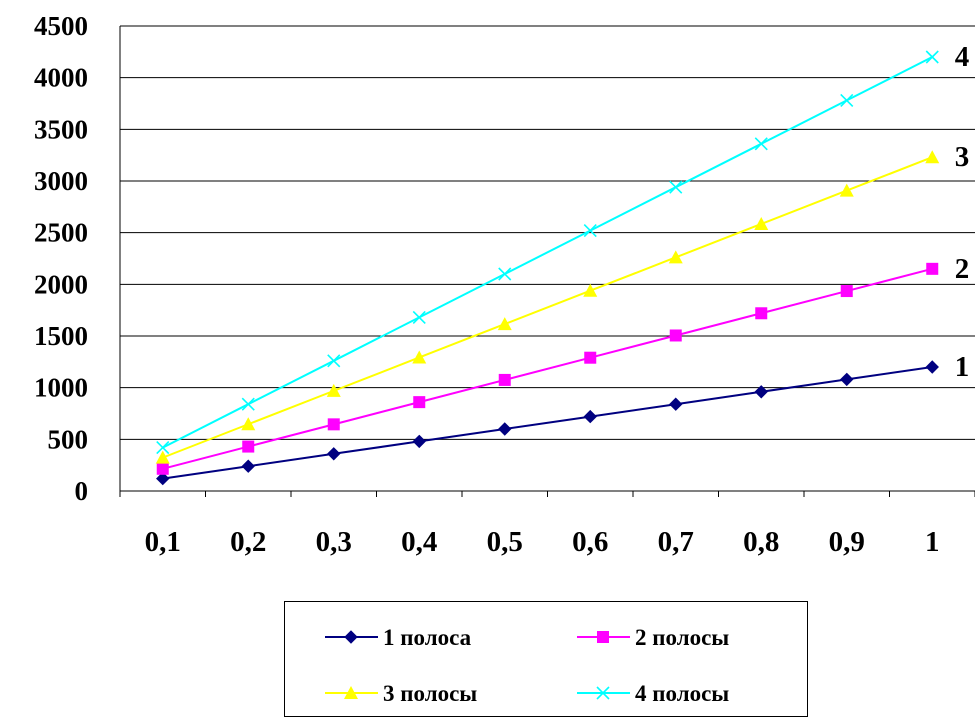 The height and width of the screenshot is (723, 975). What do you see at coordinates (61, 78) in the screenshot?
I see `y-tick-label: 4000` at bounding box center [61, 78].